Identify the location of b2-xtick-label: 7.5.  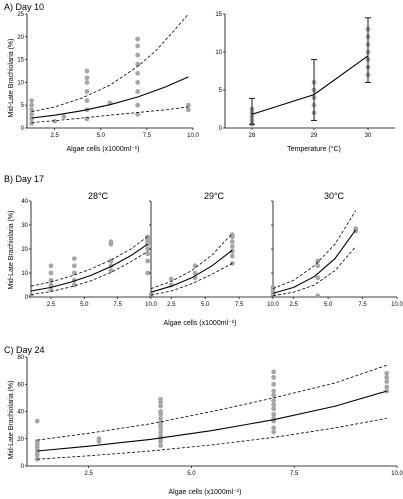
(239, 305).